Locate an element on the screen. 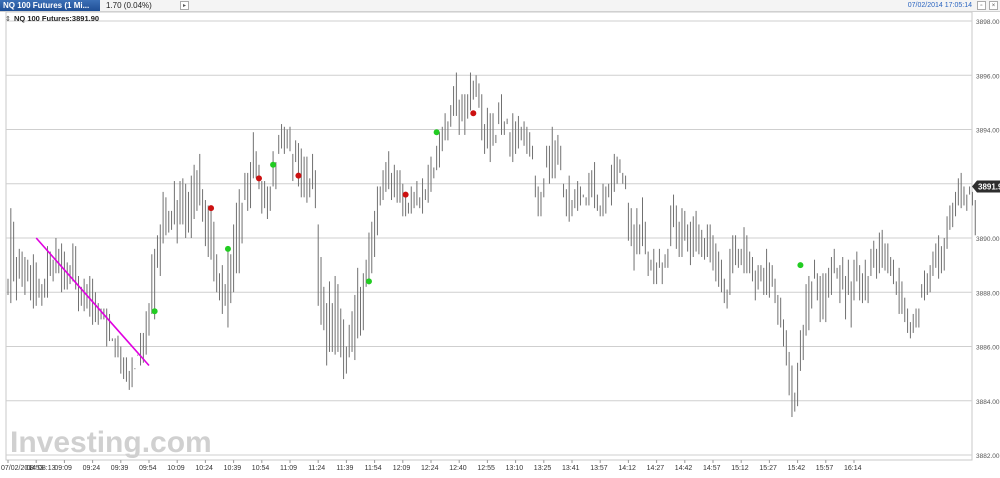 Image resolution: width=1000 pixels, height=478 pixels. current-datetime: 07/02/2014 17:05:14 is located at coordinates (939, 5).